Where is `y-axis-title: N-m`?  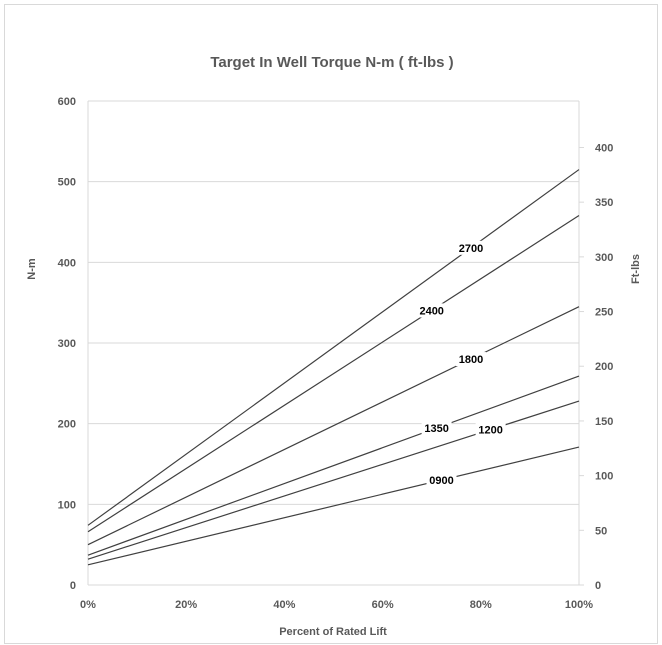 y-axis-title: N-m is located at coordinates (32, 269).